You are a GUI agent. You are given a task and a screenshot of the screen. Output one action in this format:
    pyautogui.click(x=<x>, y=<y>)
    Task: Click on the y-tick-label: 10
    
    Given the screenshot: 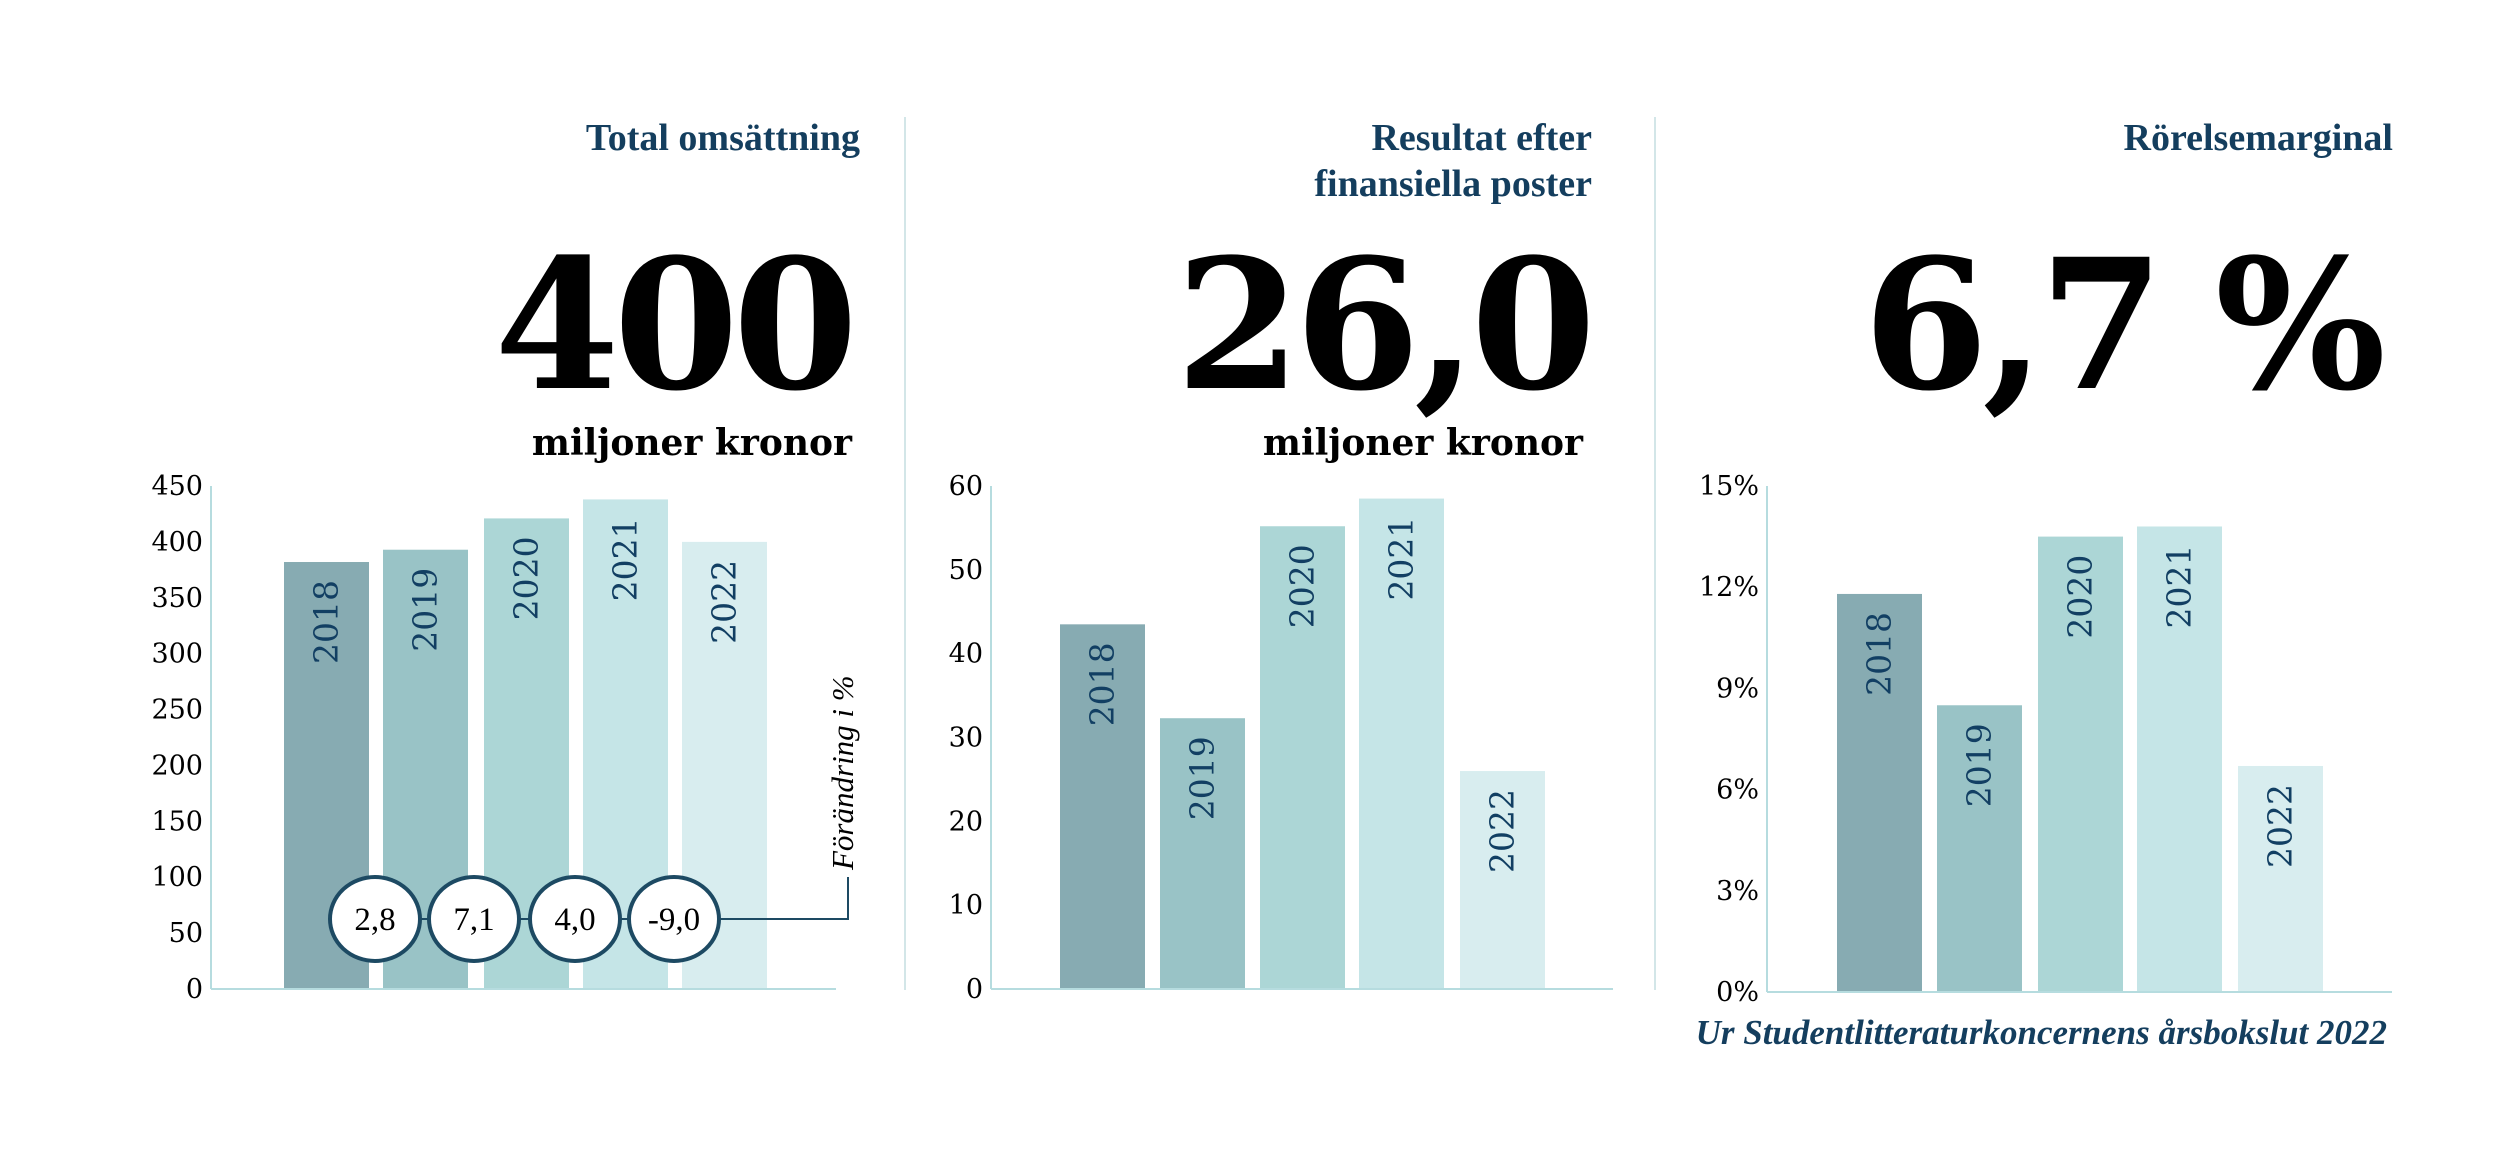 What is the action you would take?
    pyautogui.click(x=966, y=905)
    